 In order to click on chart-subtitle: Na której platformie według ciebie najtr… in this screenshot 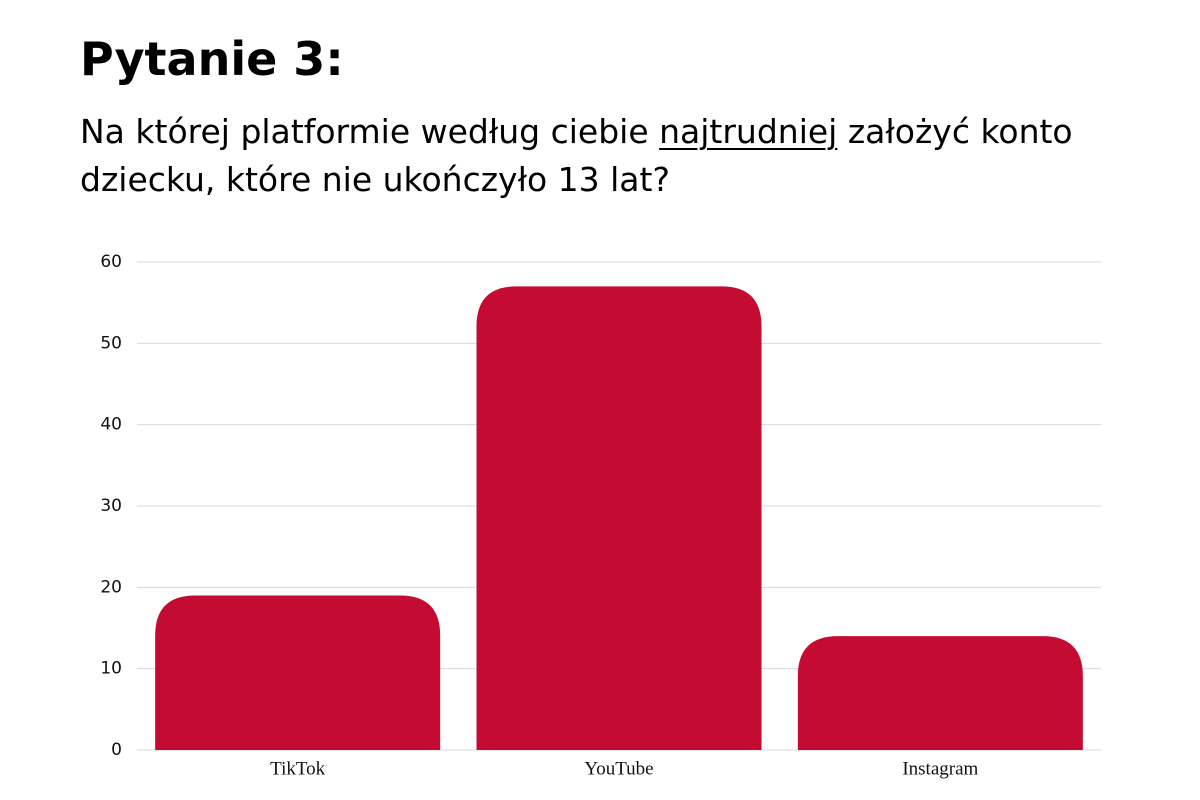, I will do `click(600, 156)`.